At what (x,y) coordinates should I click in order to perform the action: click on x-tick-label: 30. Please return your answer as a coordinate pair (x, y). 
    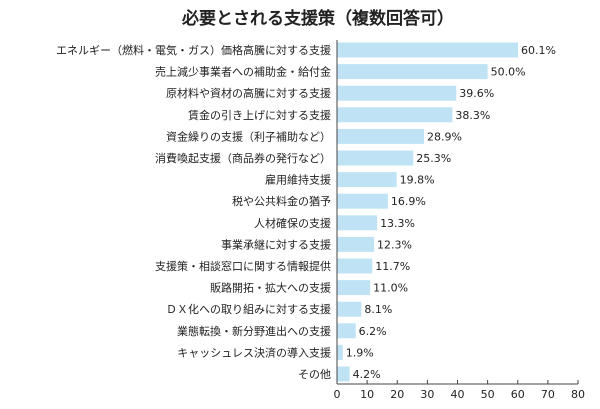
    Looking at the image, I should click on (427, 394).